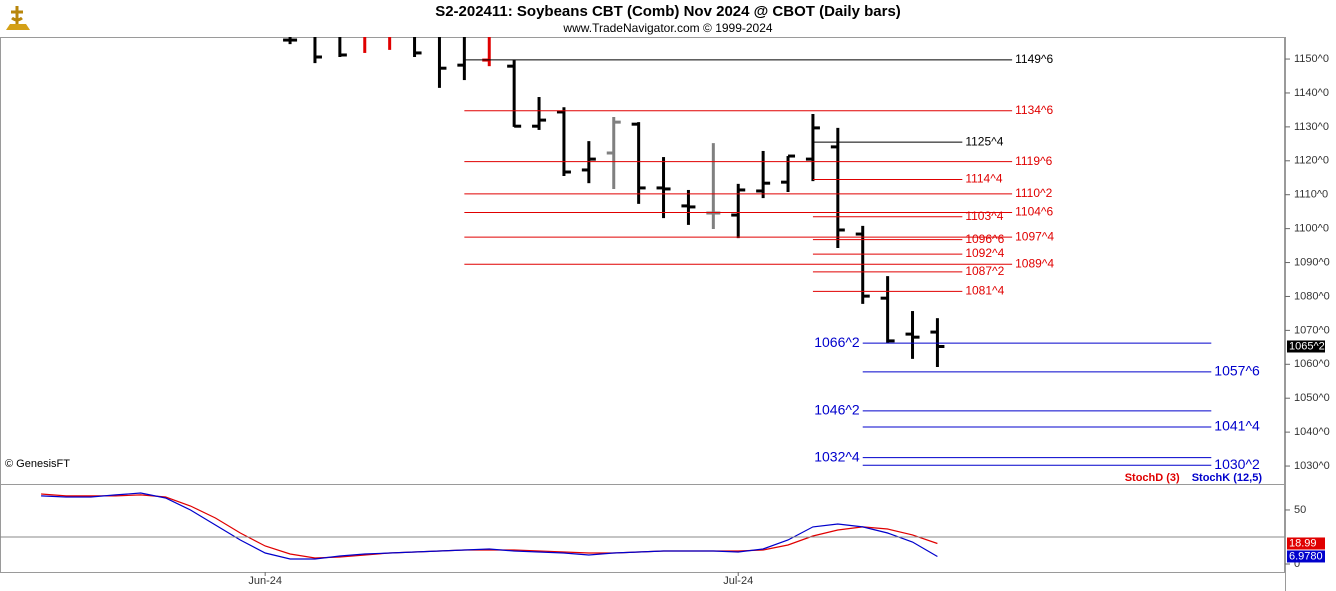  Describe the element at coordinates (1303, 543) in the screenshot. I see `last-value-label: 18.99` at that location.